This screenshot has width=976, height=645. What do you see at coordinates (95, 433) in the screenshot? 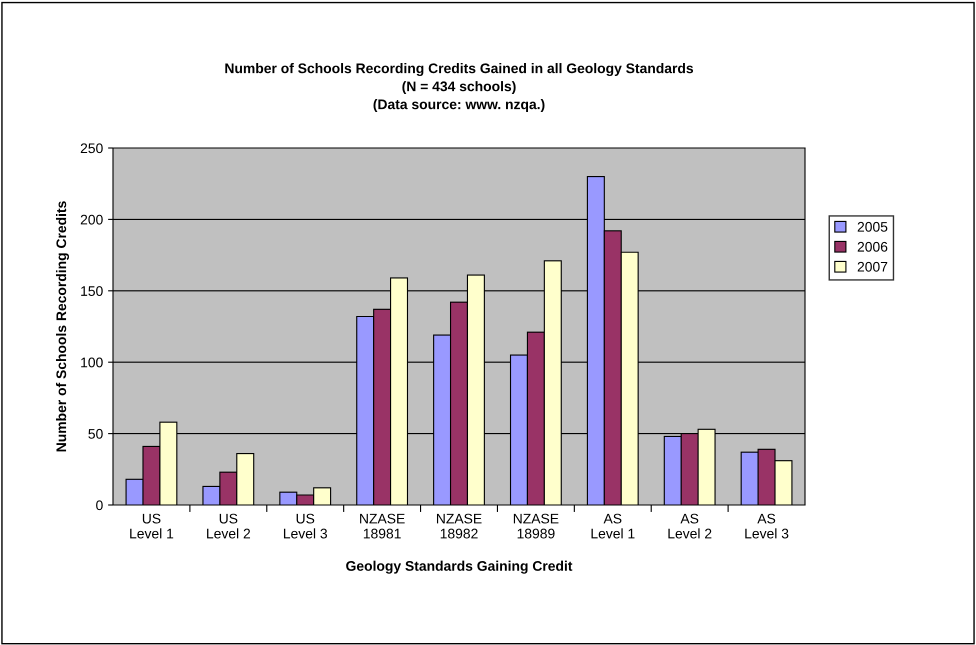
I see `y-tick-label: 50` at bounding box center [95, 433].